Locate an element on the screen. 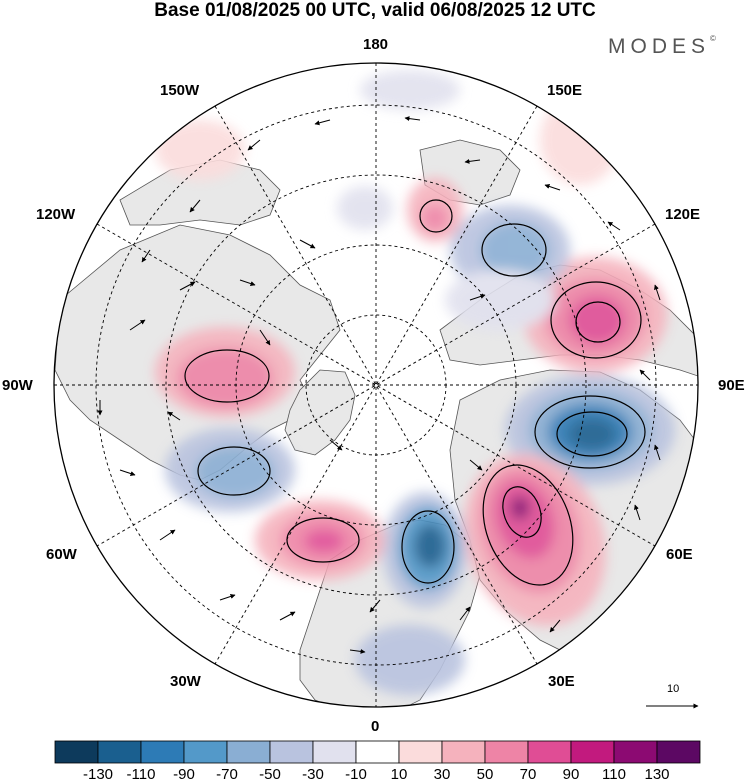 The image size is (750, 783). colorbar-tick-label: 50 is located at coordinates (485, 774).